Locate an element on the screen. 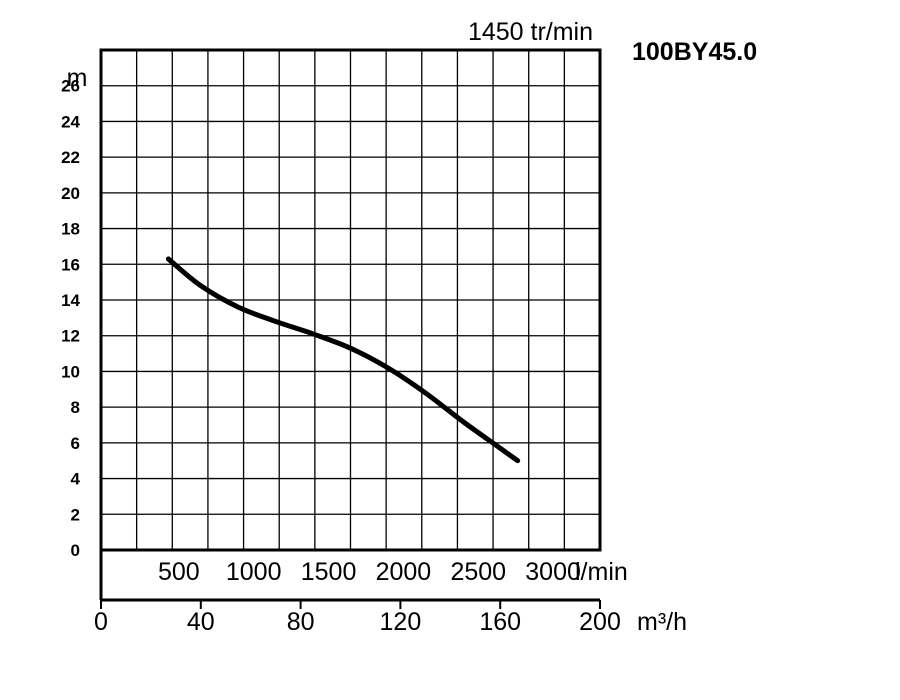 Image resolution: width=900 pixels, height=700 pixels. y-tick-label: 0 is located at coordinates (75, 550).